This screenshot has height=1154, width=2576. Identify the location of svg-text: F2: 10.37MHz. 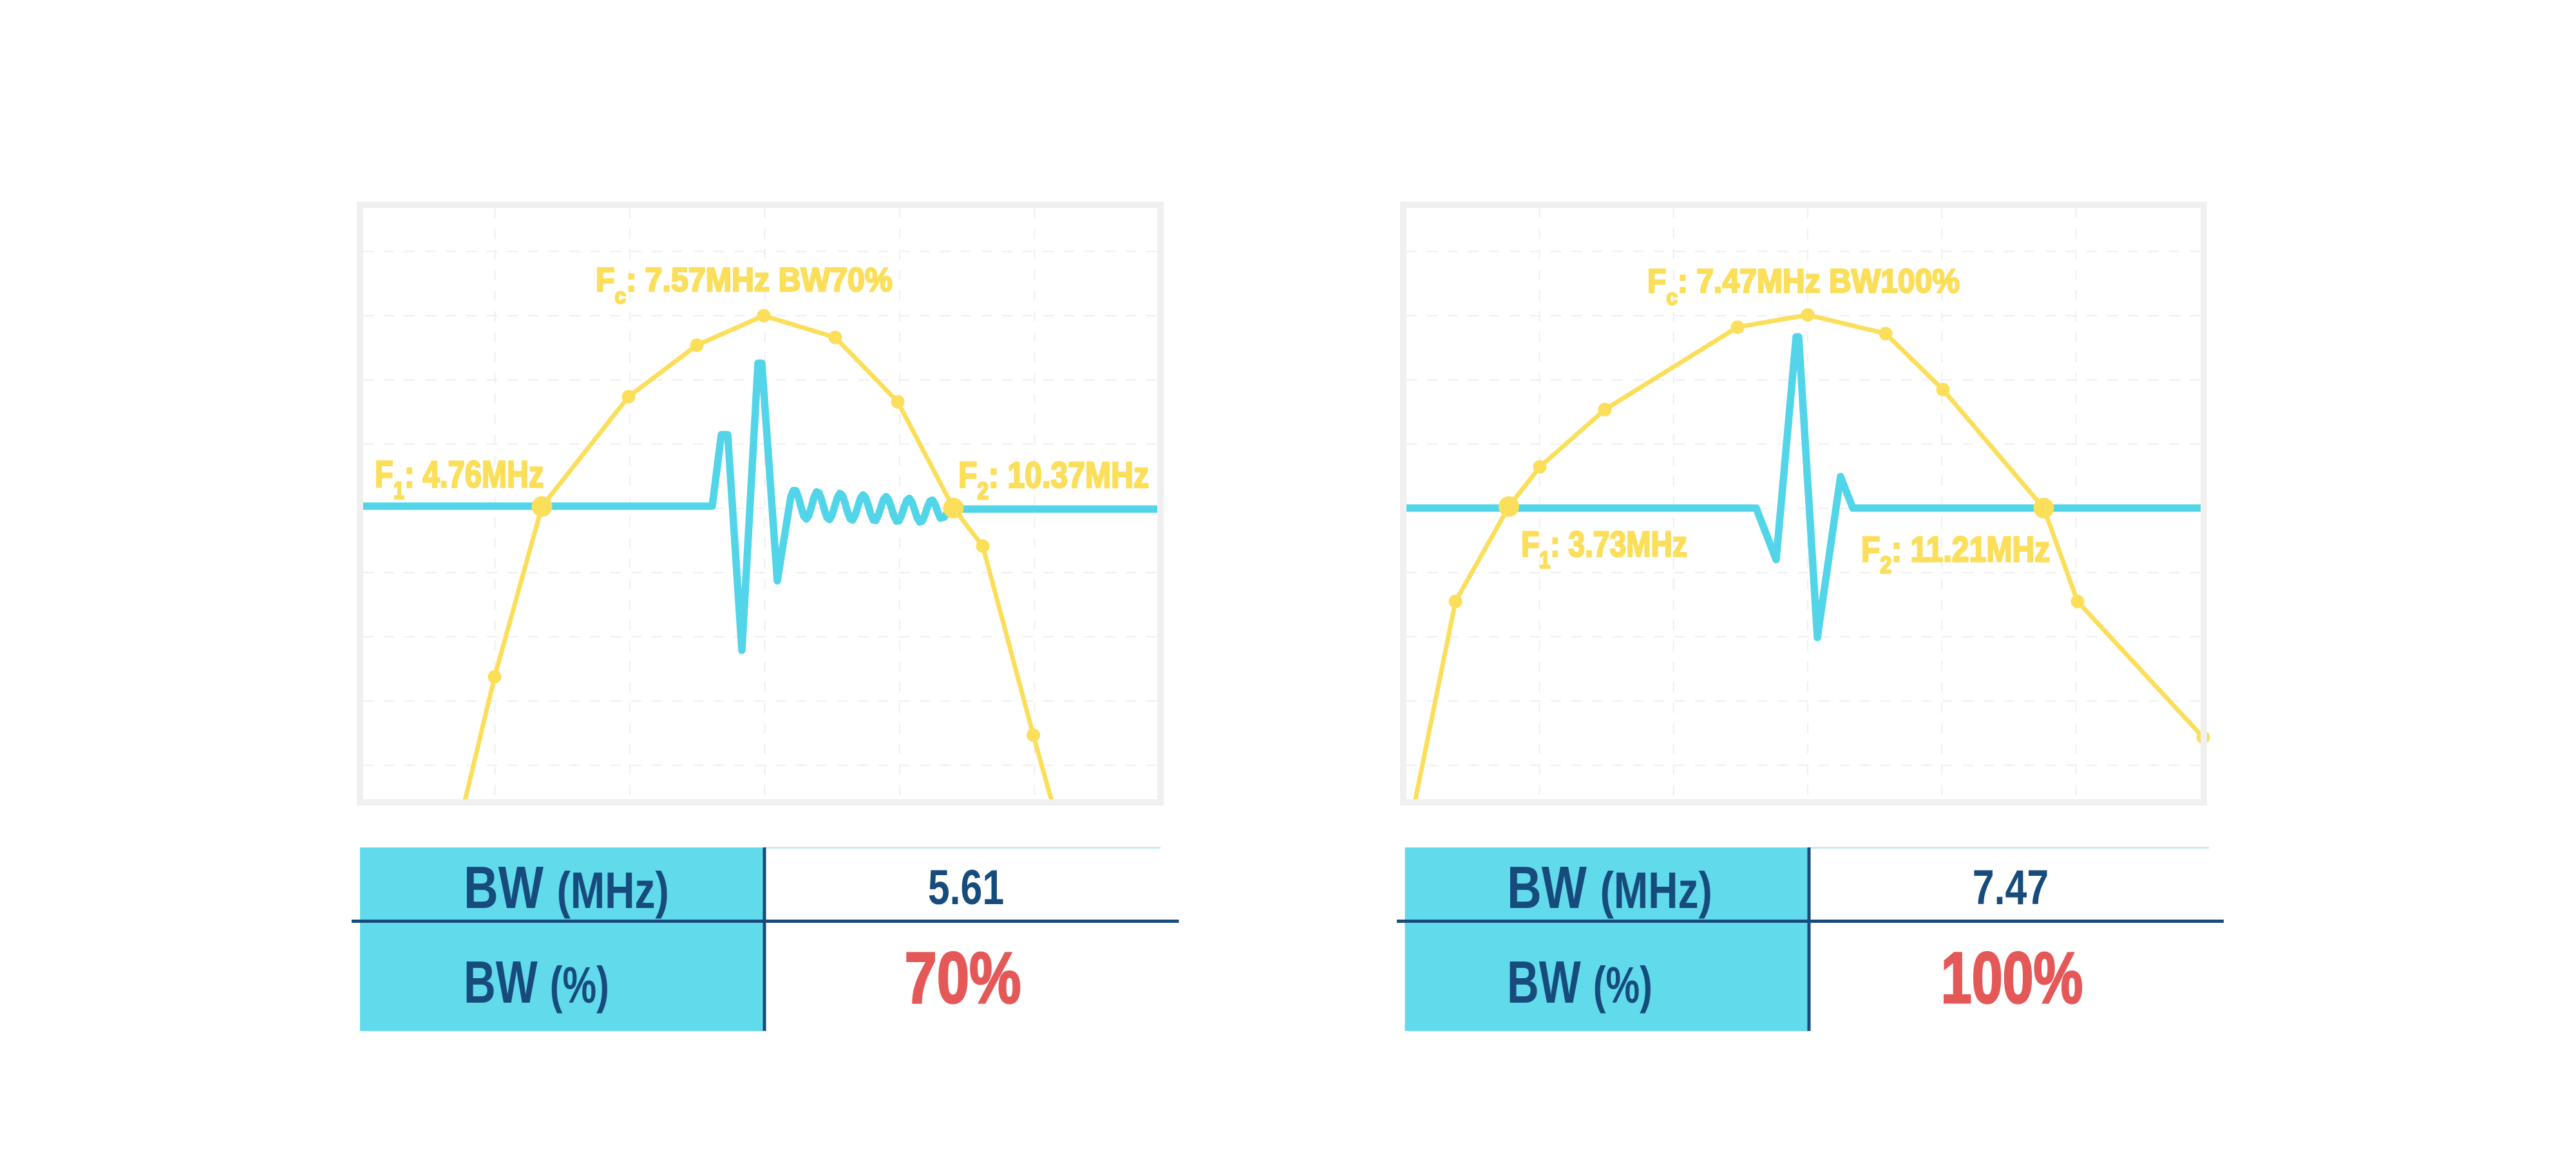
(1053, 480).